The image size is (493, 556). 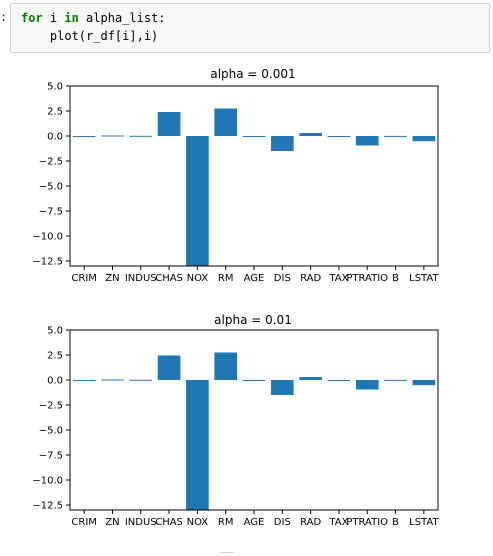 I want to click on keyword-for: for, so click(x=32, y=18).